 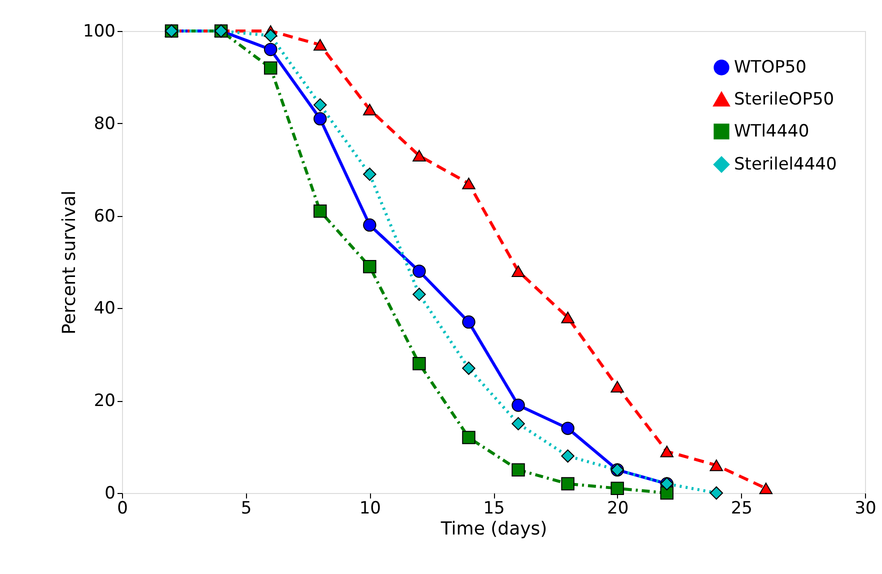 I want to click on y-tick-label: 0, so click(x=110, y=494).